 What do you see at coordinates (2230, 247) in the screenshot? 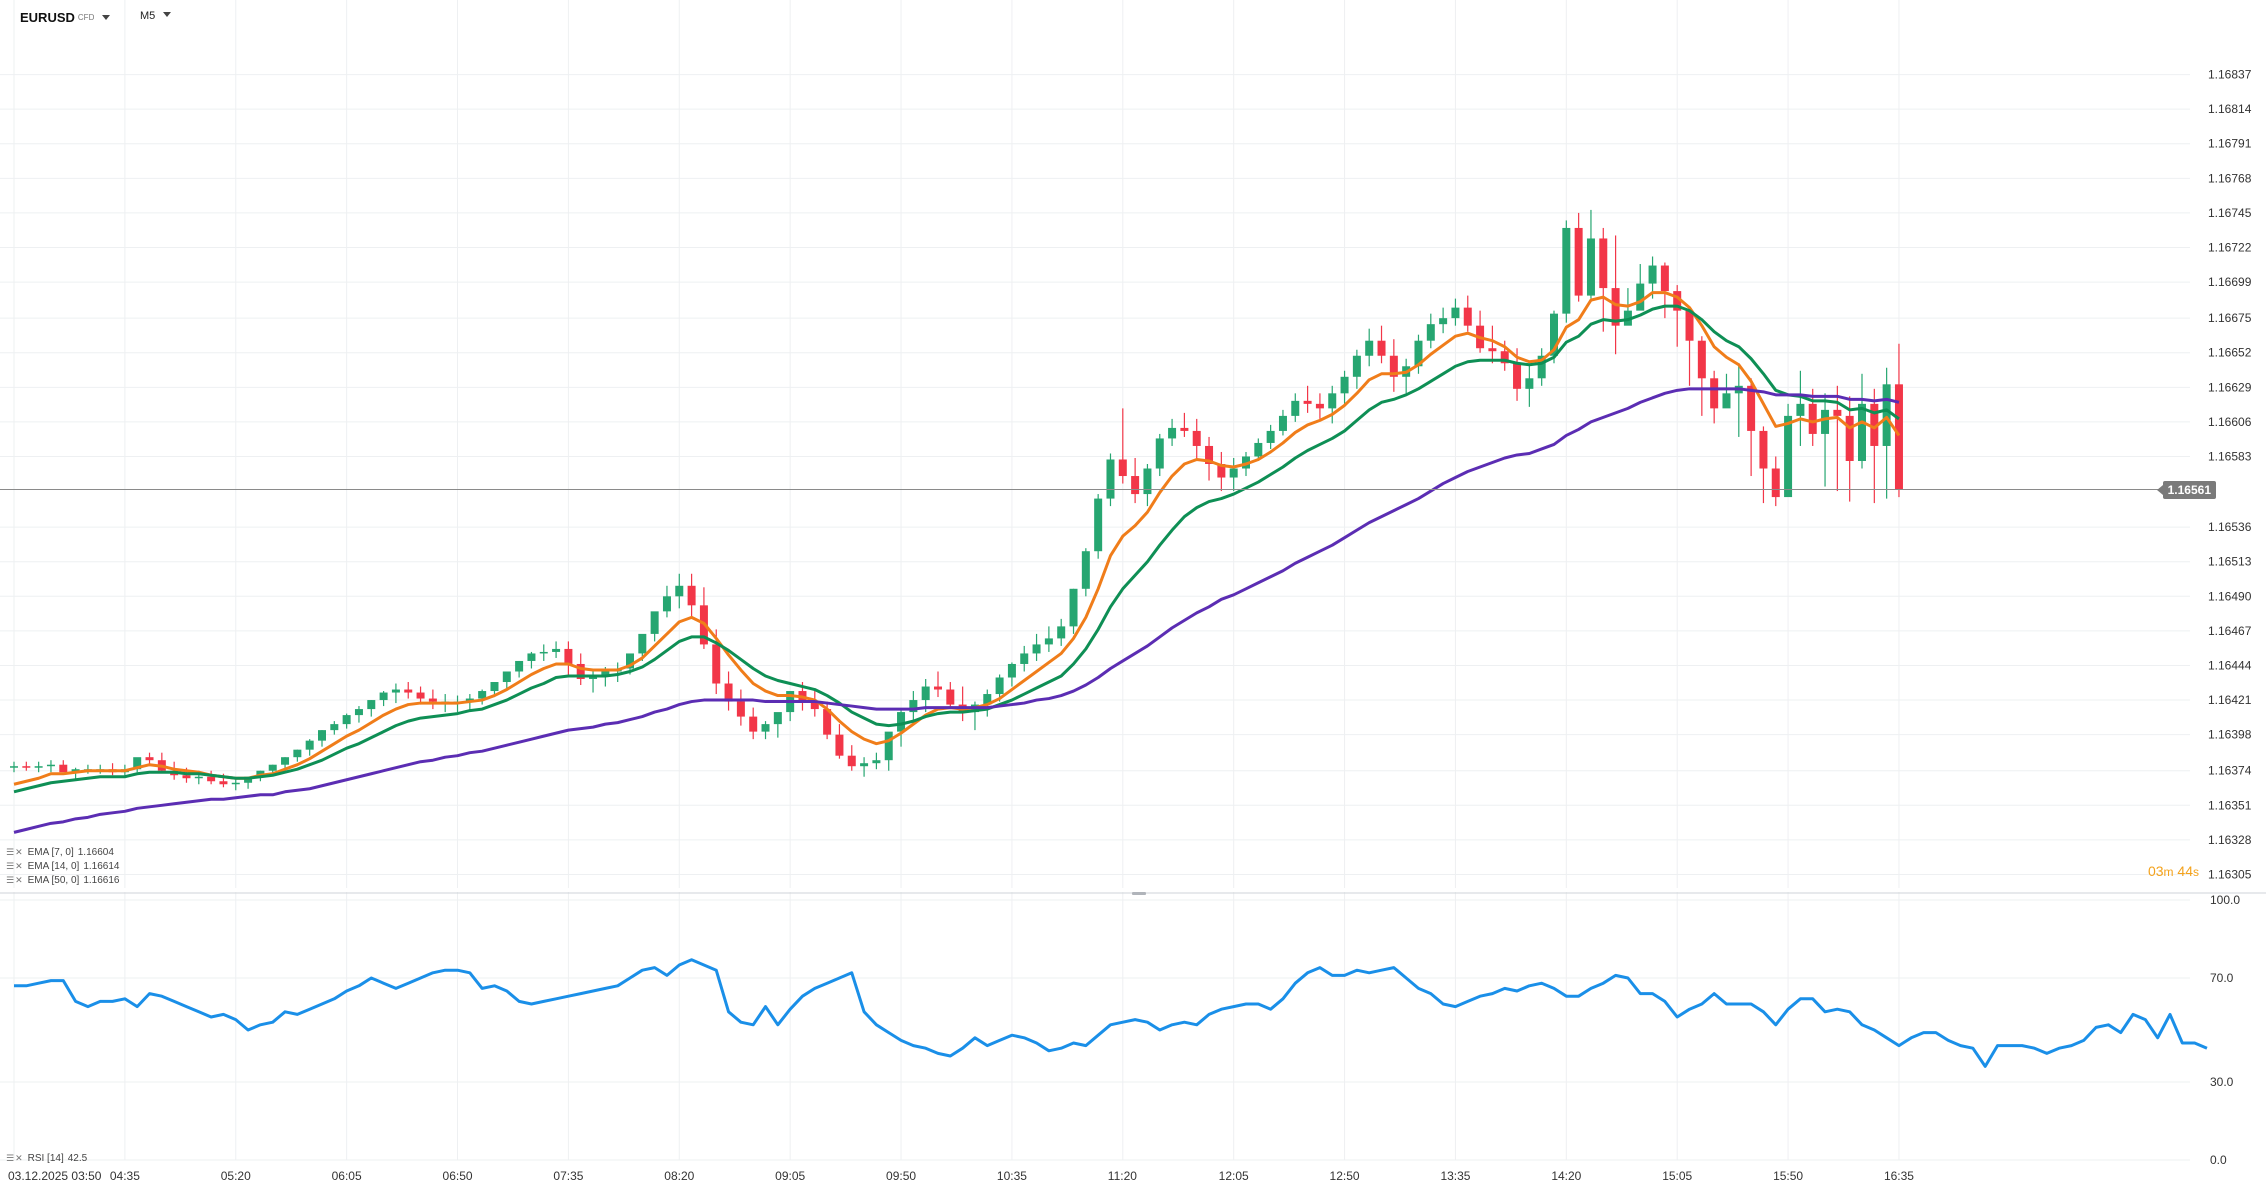
I see `price-tick-label: 1.16722` at bounding box center [2230, 247].